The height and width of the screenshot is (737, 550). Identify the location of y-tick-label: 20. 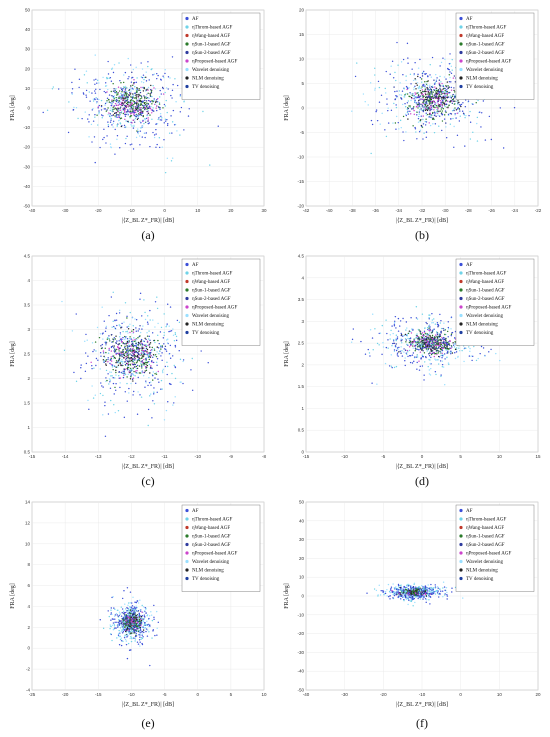
(302, 10).